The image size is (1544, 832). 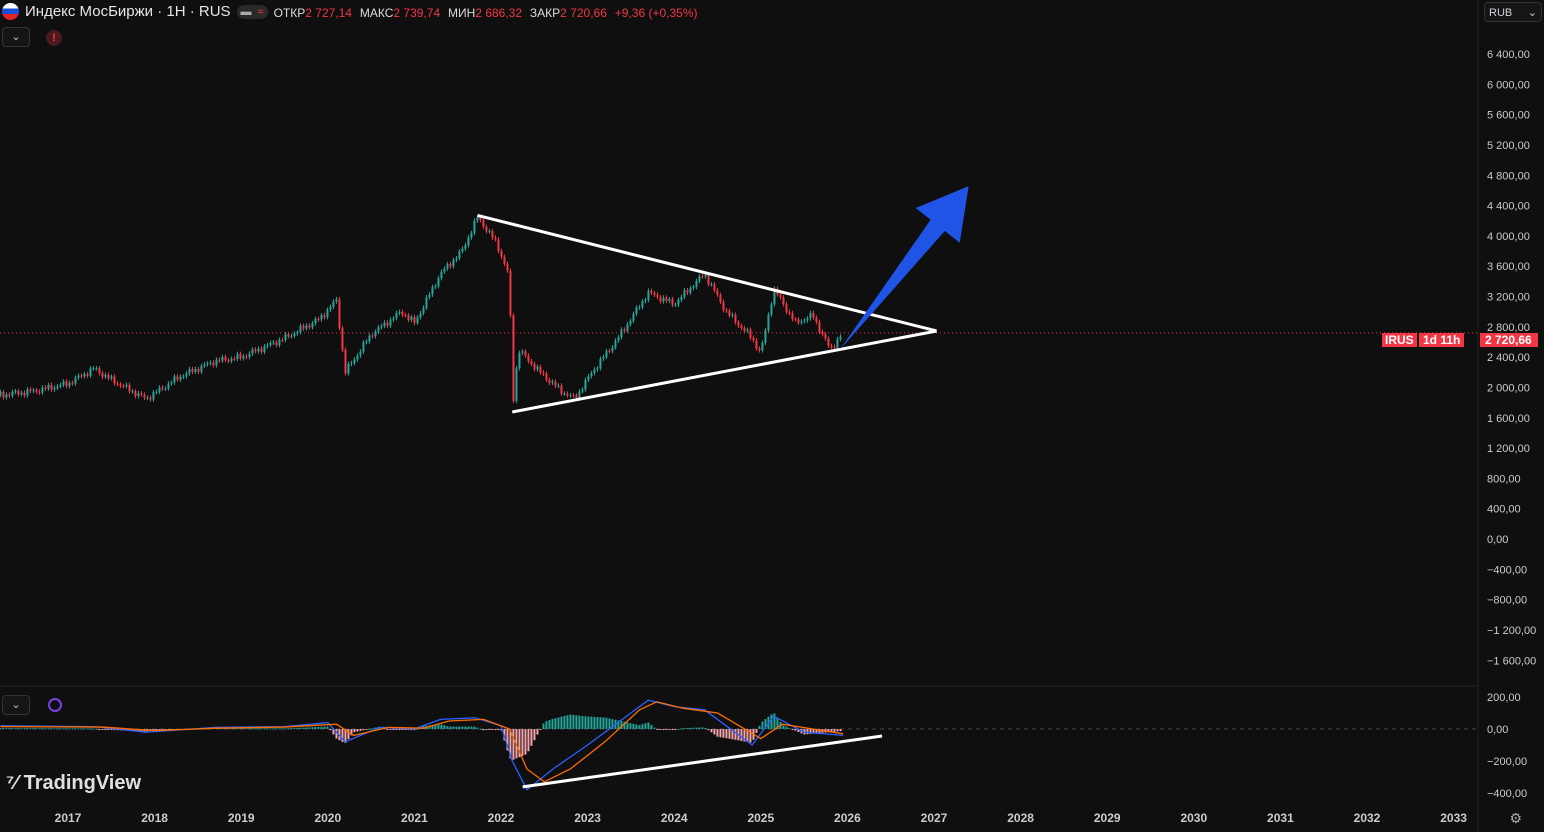 What do you see at coordinates (847, 818) in the screenshot?
I see `time-tick-label: 2026` at bounding box center [847, 818].